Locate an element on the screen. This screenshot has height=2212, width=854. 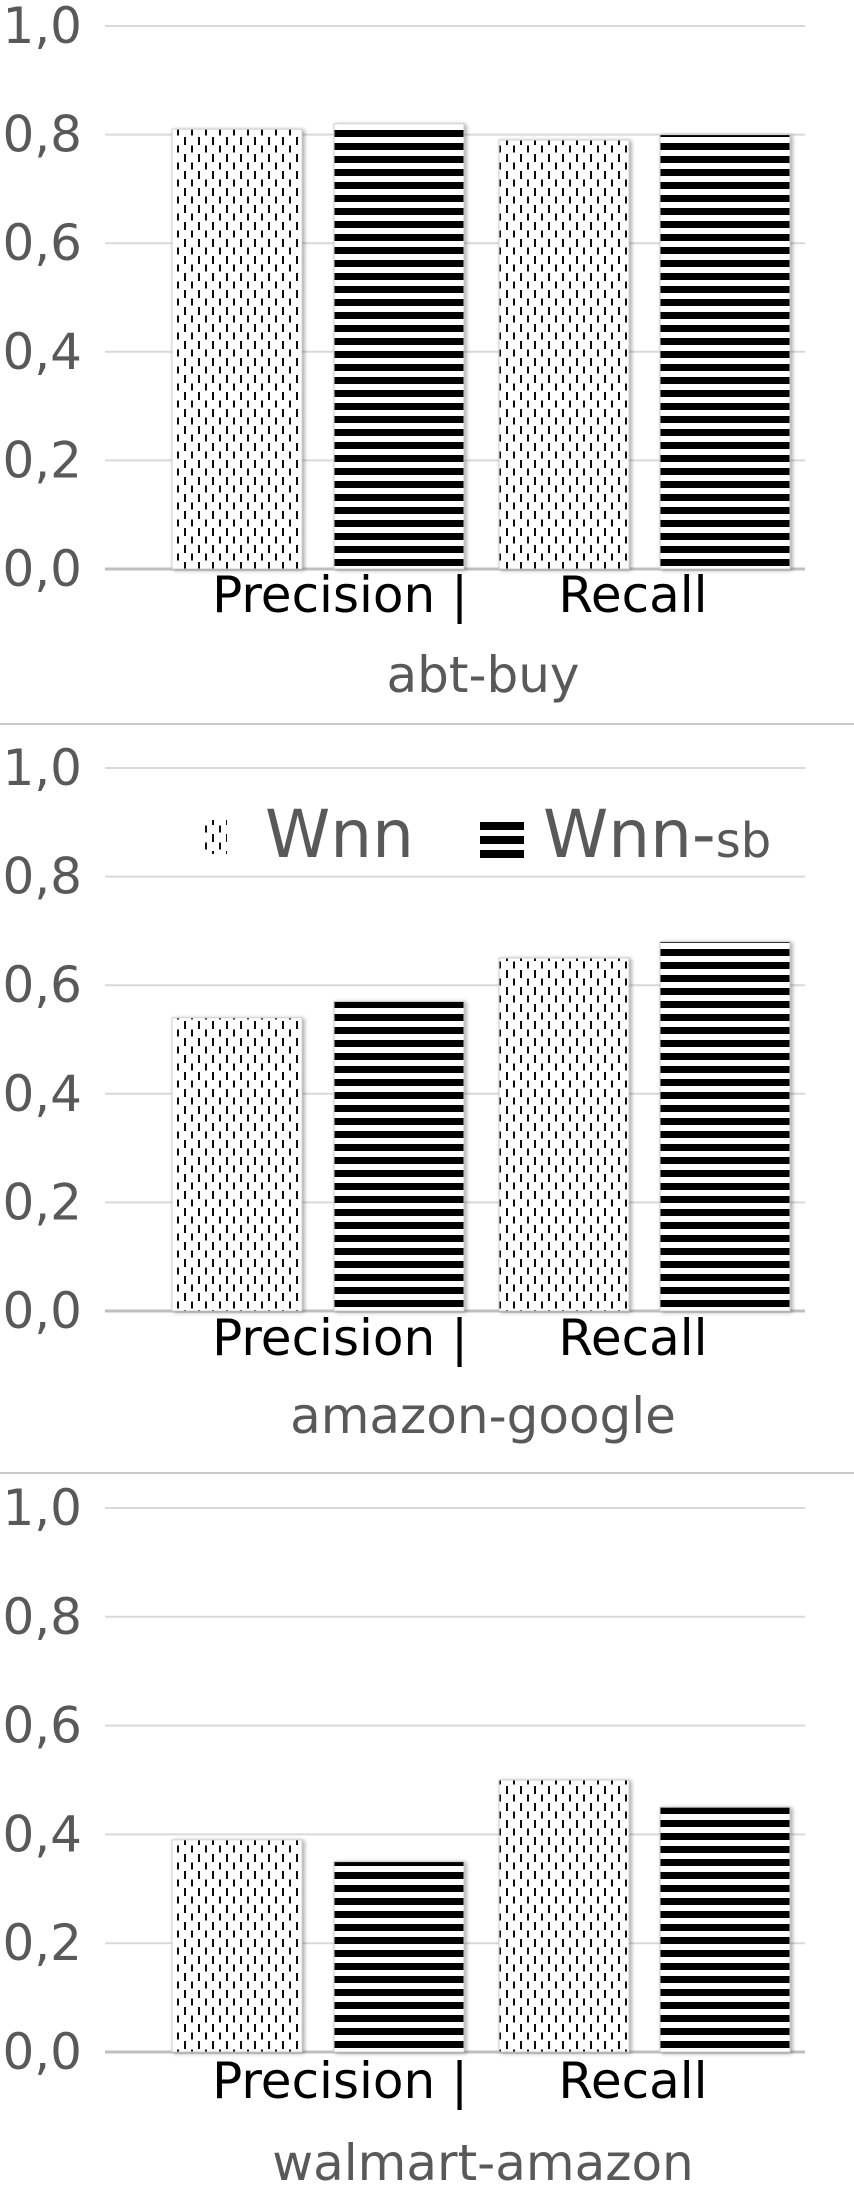
legend-label-wnn-sb-sub: sb is located at coordinates (743, 841).